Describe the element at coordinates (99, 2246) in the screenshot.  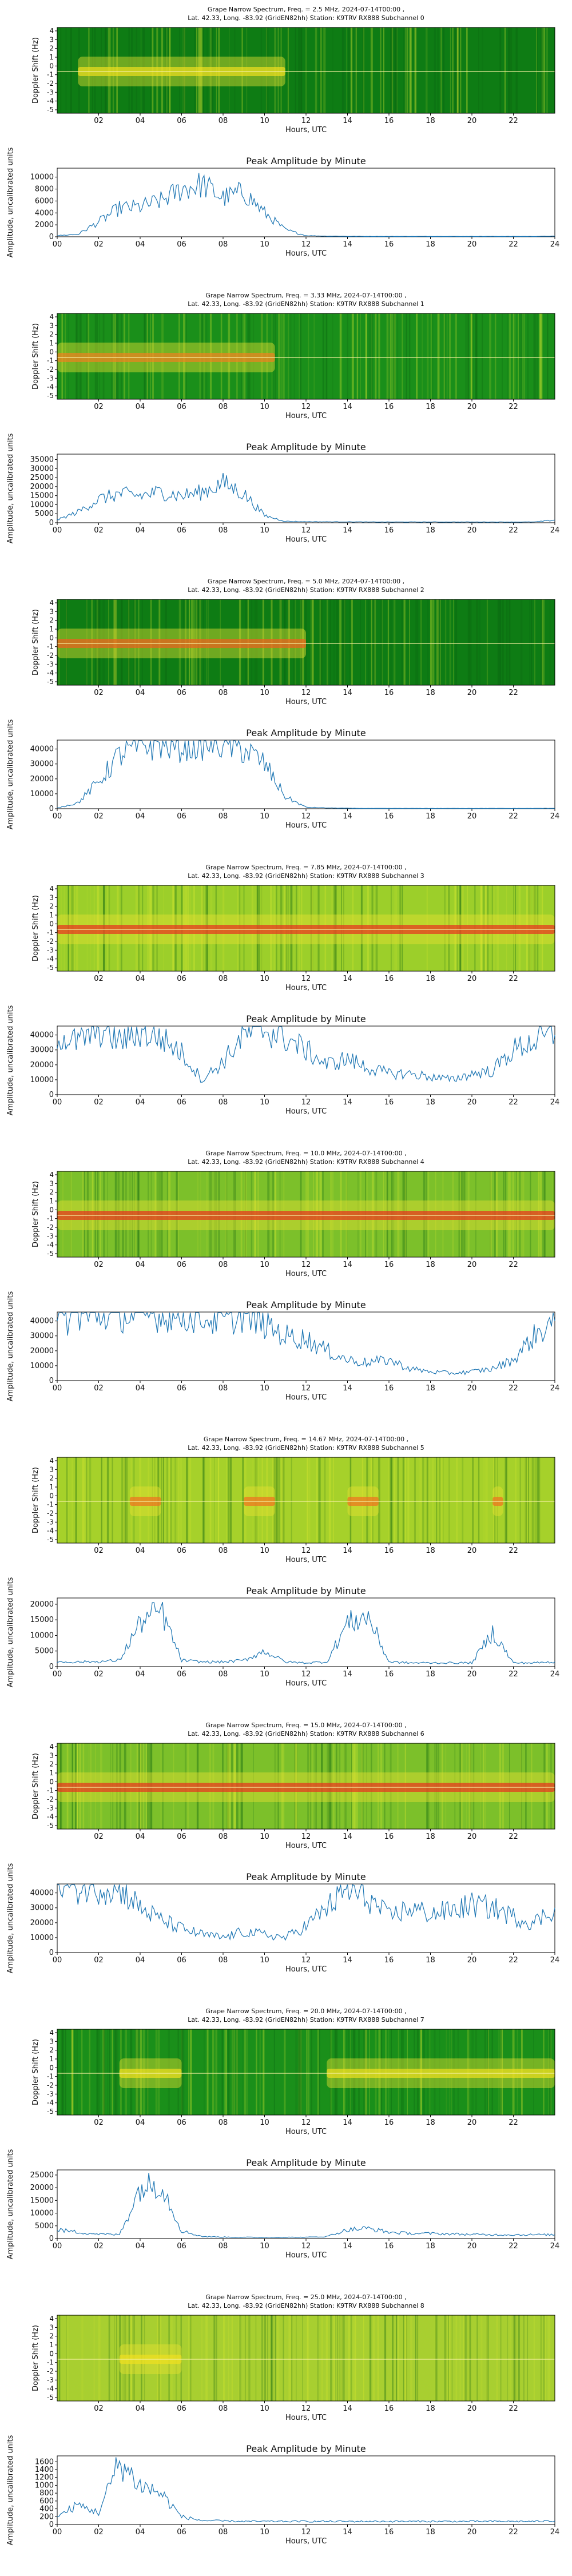
I see `x-tick-label: 02` at that location.